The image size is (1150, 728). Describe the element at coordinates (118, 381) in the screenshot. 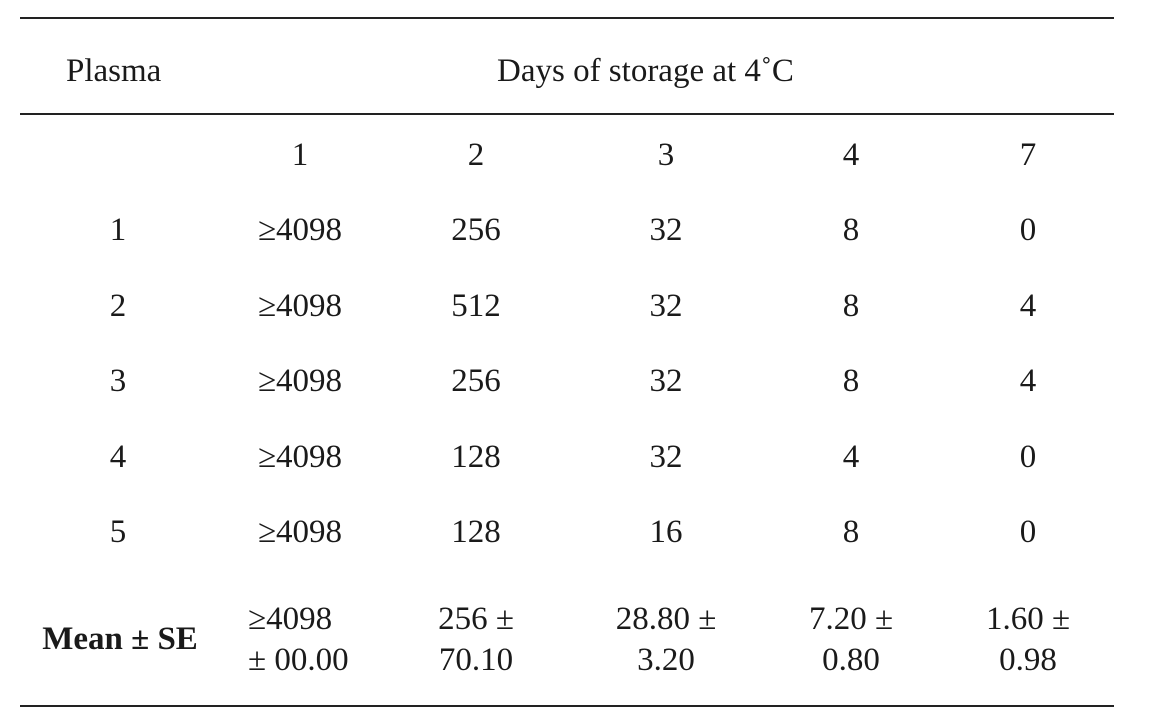

I see `plasma-id: 3` at that location.